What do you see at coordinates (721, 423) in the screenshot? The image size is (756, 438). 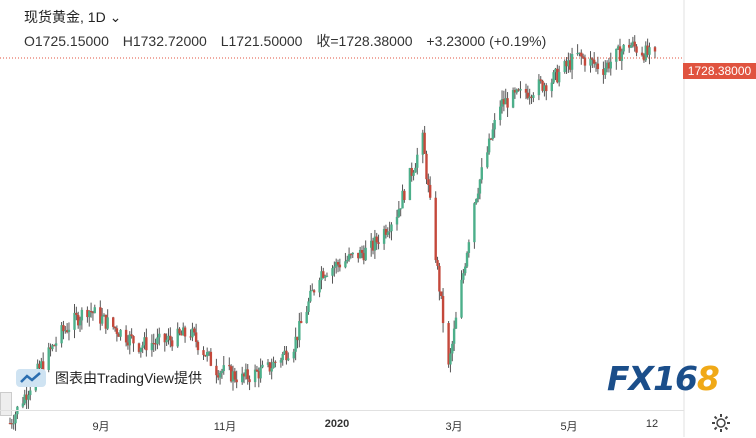 I see `settings-gear-icon` at bounding box center [721, 423].